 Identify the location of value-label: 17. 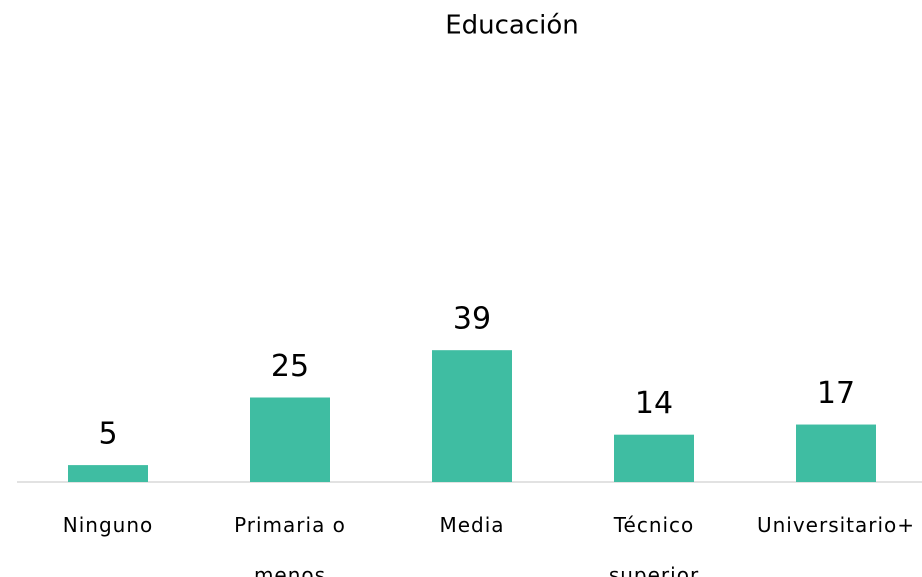
(836, 393).